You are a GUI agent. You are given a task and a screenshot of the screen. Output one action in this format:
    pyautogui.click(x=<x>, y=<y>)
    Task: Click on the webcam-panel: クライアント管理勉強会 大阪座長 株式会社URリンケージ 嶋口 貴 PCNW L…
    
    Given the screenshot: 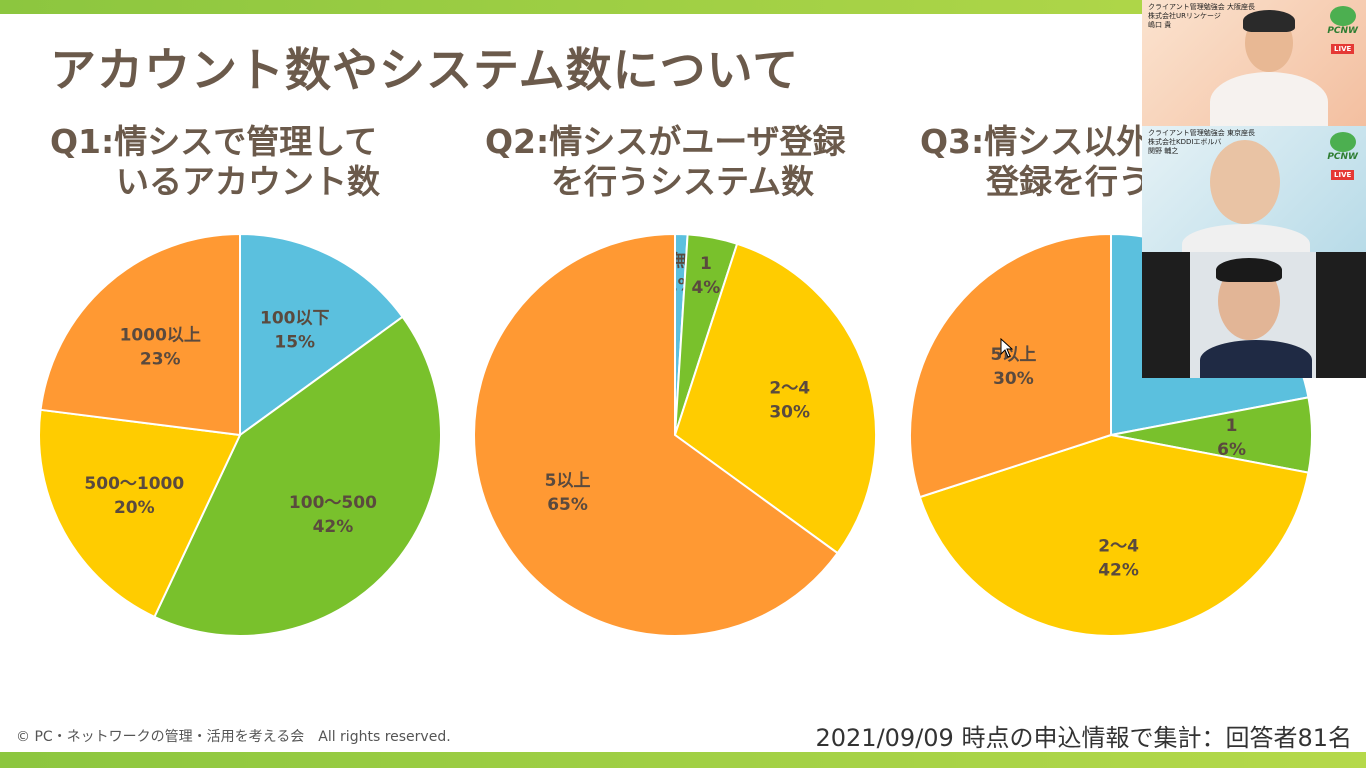 What is the action you would take?
    pyautogui.click(x=1254, y=189)
    